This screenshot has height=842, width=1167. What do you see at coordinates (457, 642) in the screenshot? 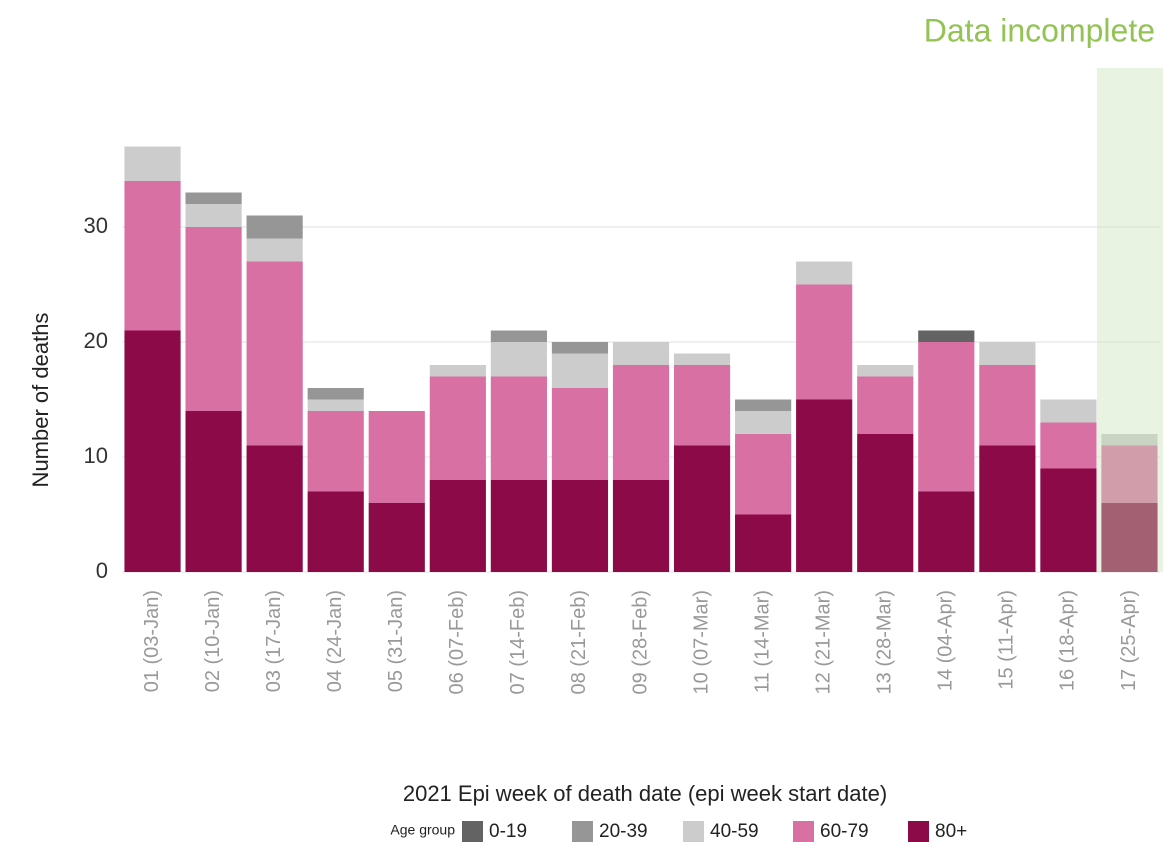
I see `x-tick-label: 06 (07-Feb)` at bounding box center [457, 642].